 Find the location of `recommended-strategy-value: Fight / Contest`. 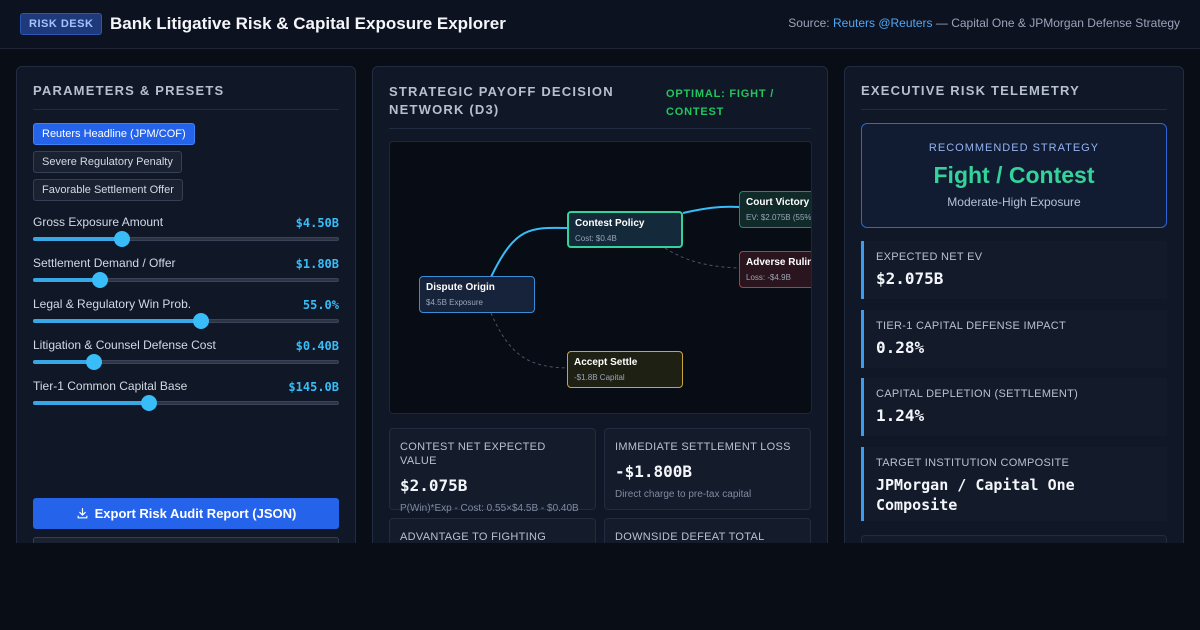

recommended-strategy-value: Fight / Contest is located at coordinates (1014, 175).